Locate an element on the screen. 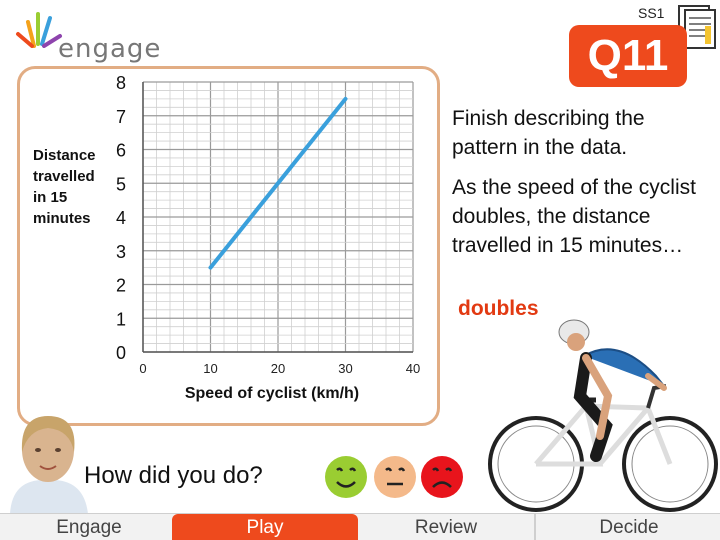 This screenshot has width=720, height=540. logo-burst-icon is located at coordinates (39, 30).